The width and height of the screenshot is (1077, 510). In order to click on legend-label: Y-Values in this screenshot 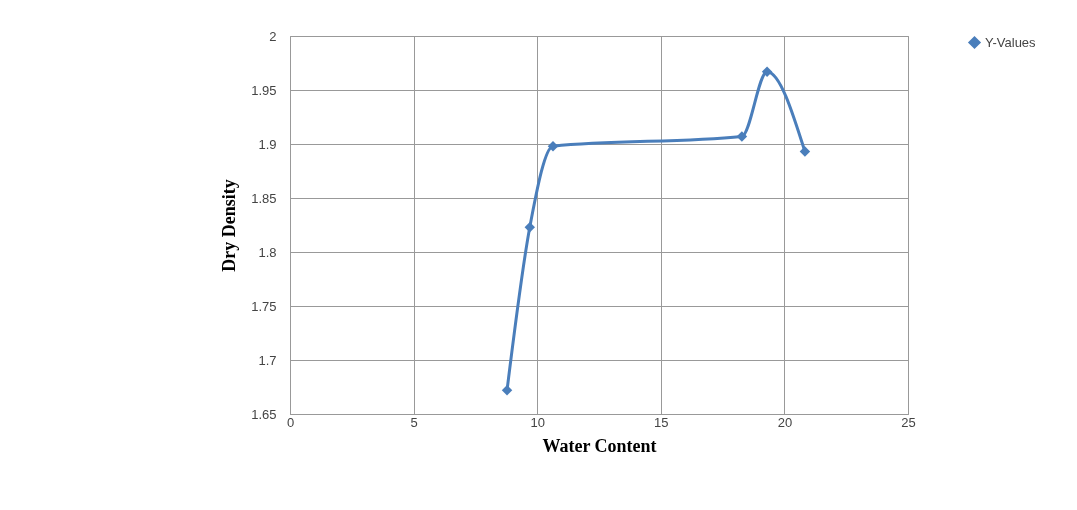, I will do `click(1011, 42)`.